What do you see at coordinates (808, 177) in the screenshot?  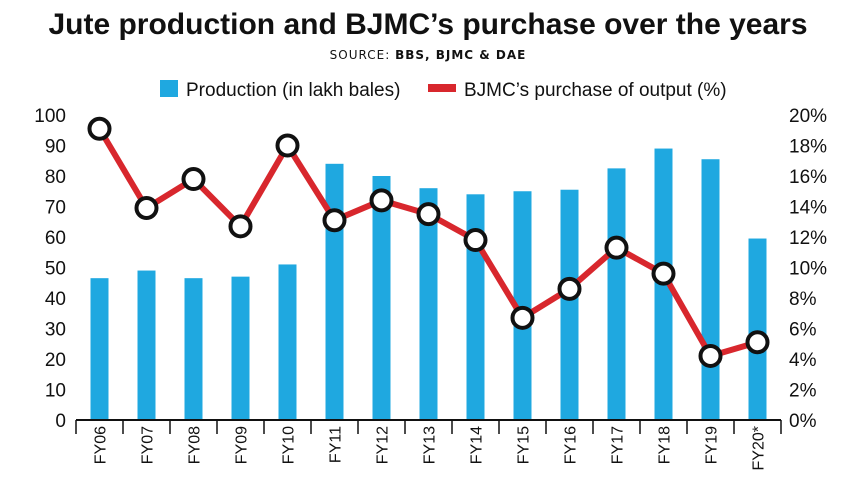 I see `y-right-tick-label: 16%` at bounding box center [808, 177].